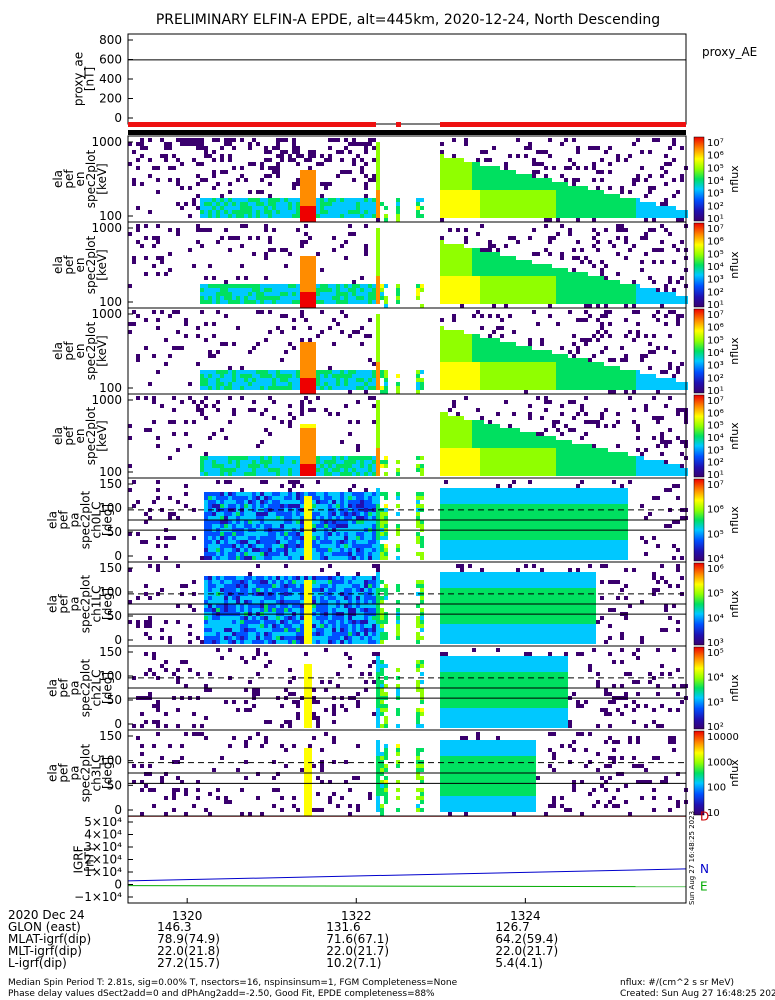 The image size is (775, 1000). I want to click on colorbar-tick: 10⁷, so click(715, 229).